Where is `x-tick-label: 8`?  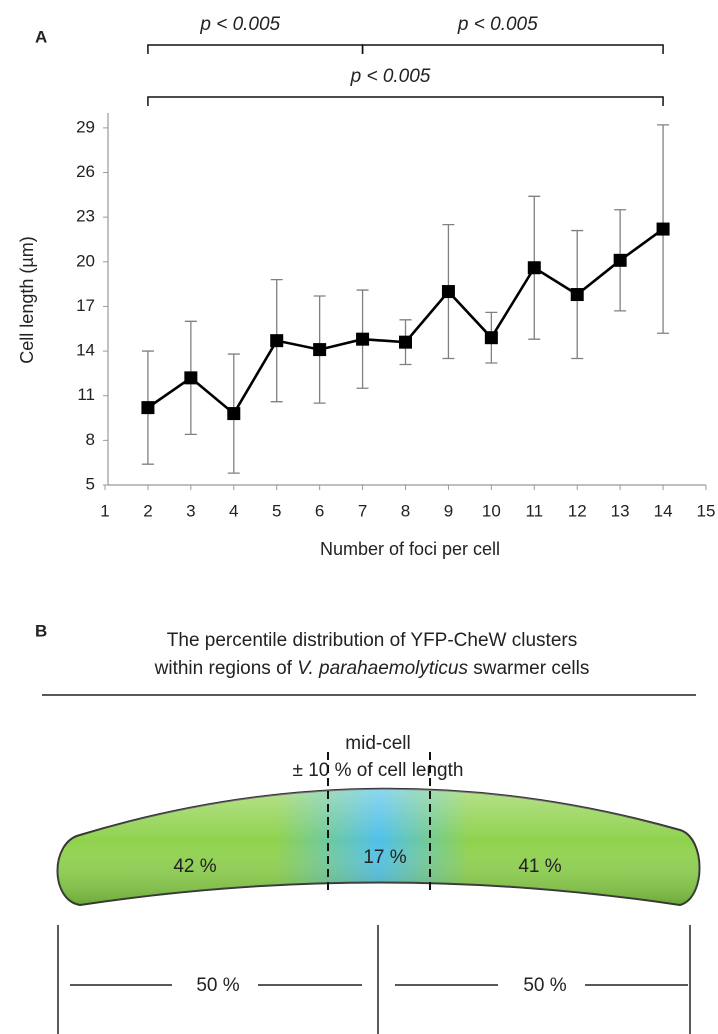 x-tick-label: 8 is located at coordinates (405, 510).